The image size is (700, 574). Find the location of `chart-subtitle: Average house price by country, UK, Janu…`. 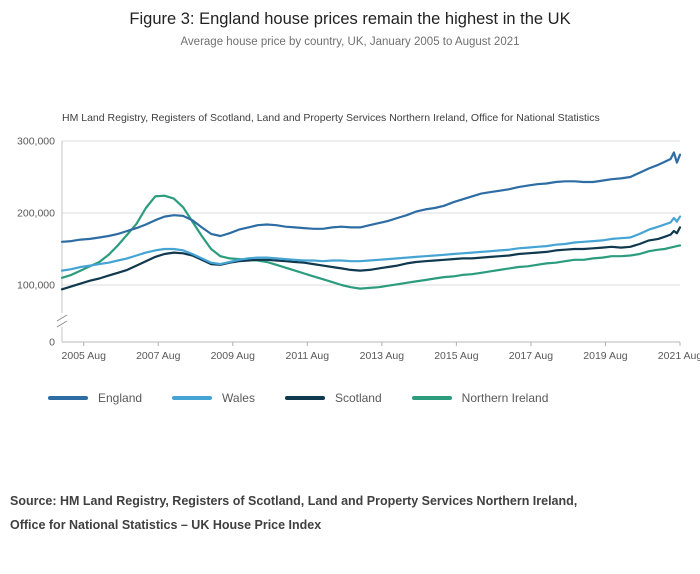

chart-subtitle: Average house price by country, UK, Janu… is located at coordinates (350, 42).